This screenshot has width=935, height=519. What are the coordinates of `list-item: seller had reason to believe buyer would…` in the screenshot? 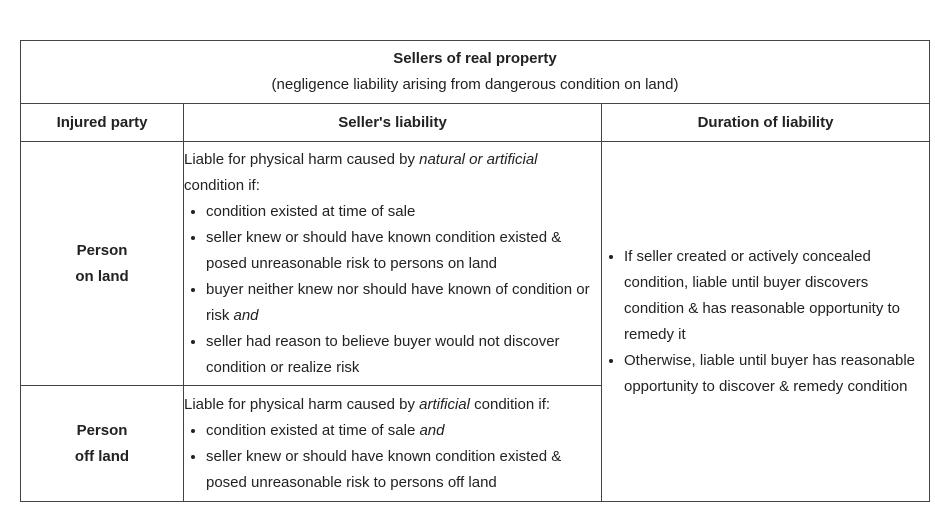 It's located at (403, 355).